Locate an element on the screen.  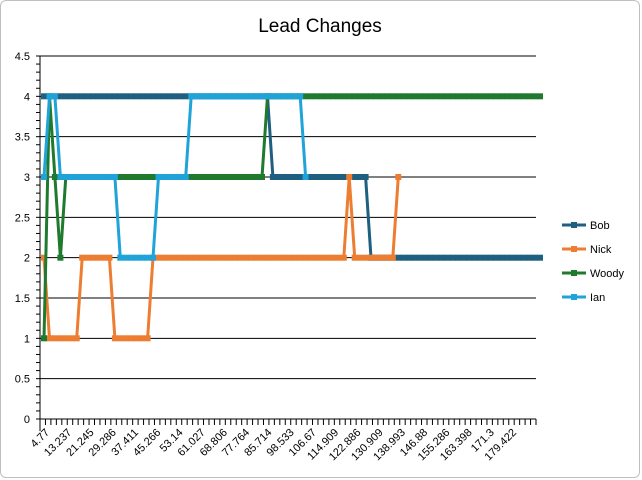
legend-item-bob: Bob is located at coordinates (586, 226).